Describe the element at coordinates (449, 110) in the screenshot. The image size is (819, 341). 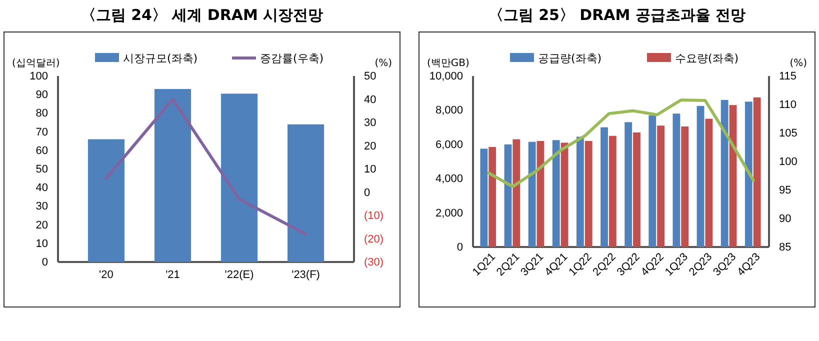
I see `y-tick-label: 8,000` at that location.